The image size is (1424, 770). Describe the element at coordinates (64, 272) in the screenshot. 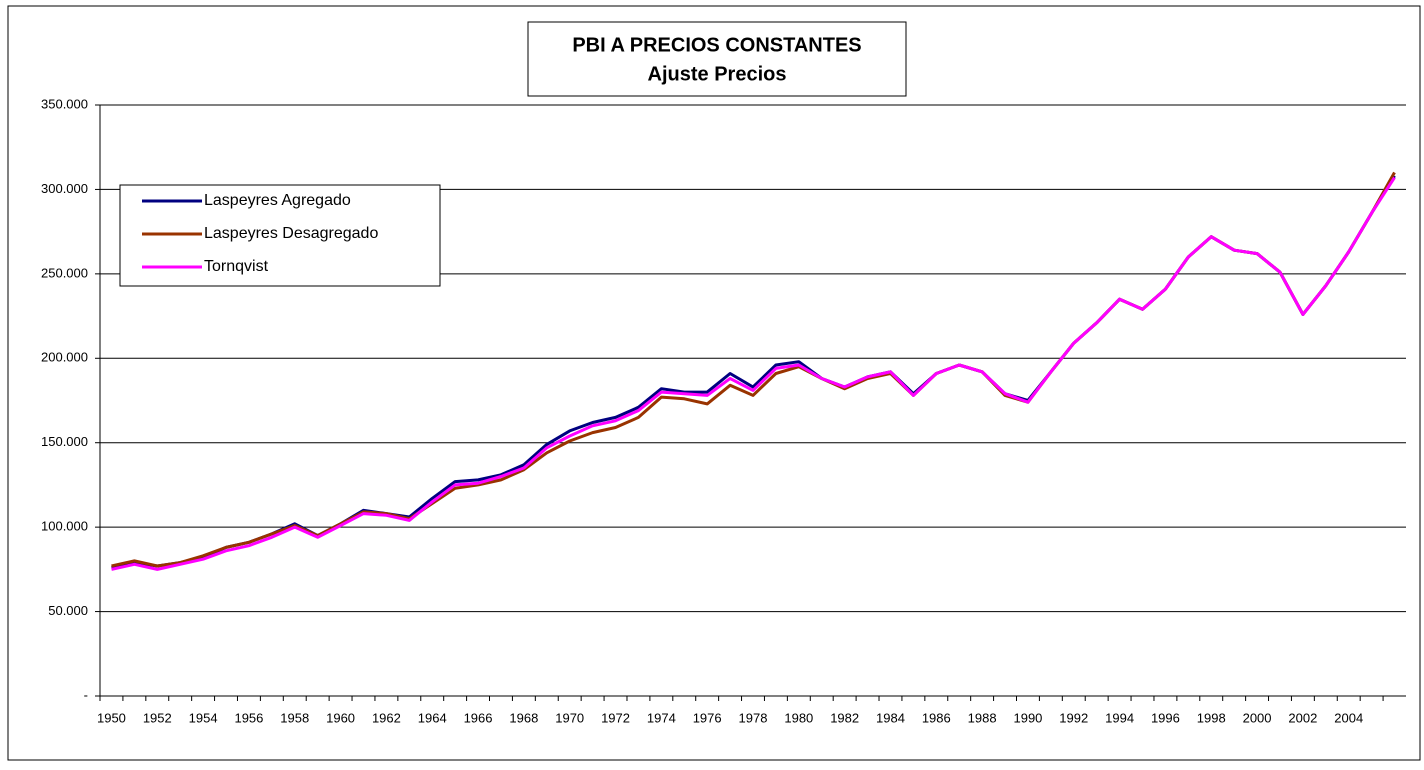

I see `y-tick-label: 250.000` at that location.